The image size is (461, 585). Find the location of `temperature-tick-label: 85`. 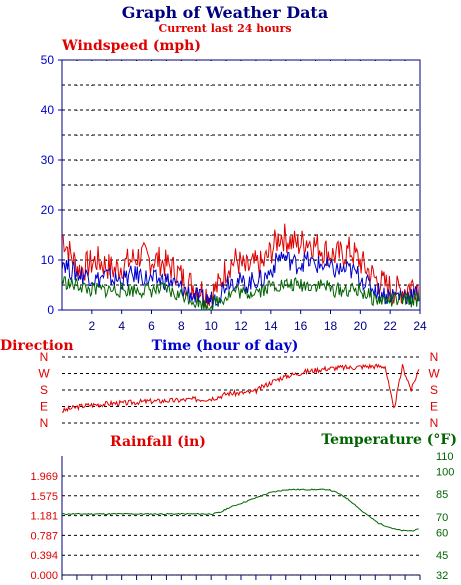

temperature-tick-label: 85 is located at coordinates (442, 495).